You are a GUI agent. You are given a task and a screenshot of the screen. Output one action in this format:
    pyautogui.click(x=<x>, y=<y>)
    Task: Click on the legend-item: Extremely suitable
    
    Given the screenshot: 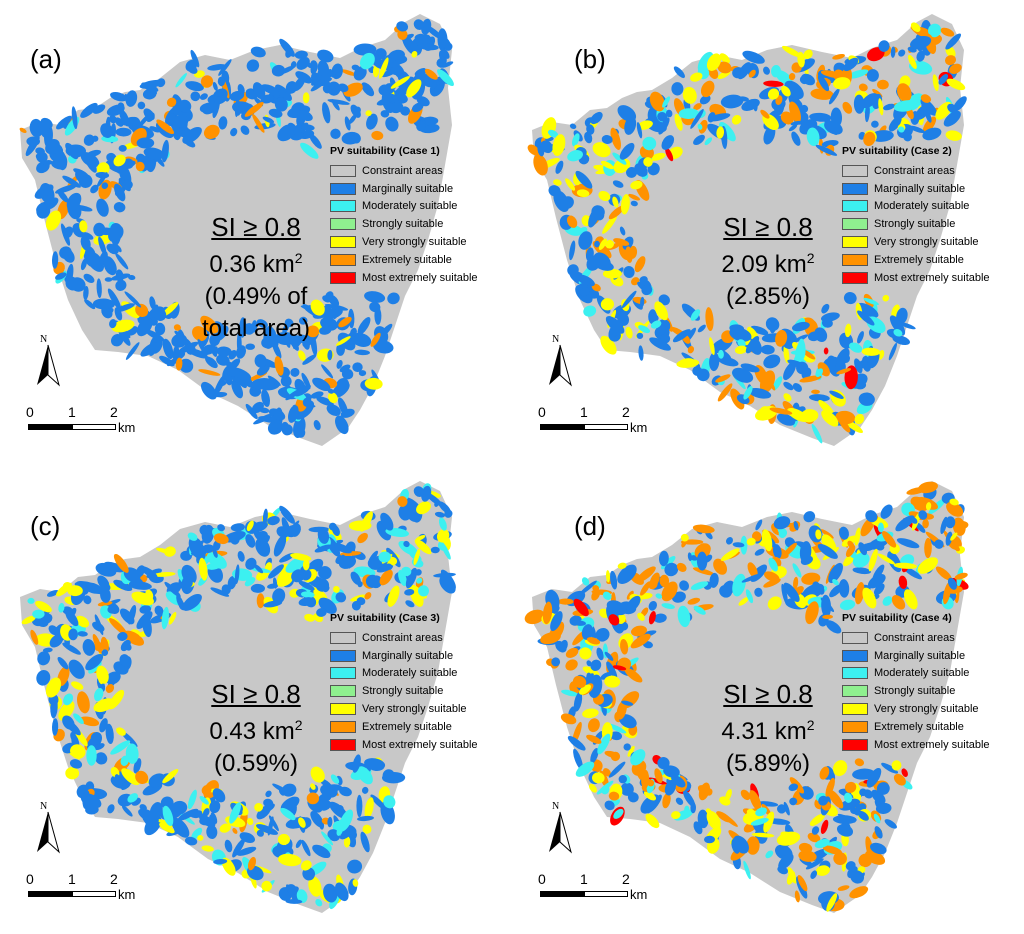 What is the action you would take?
    pyautogui.click(x=932, y=260)
    